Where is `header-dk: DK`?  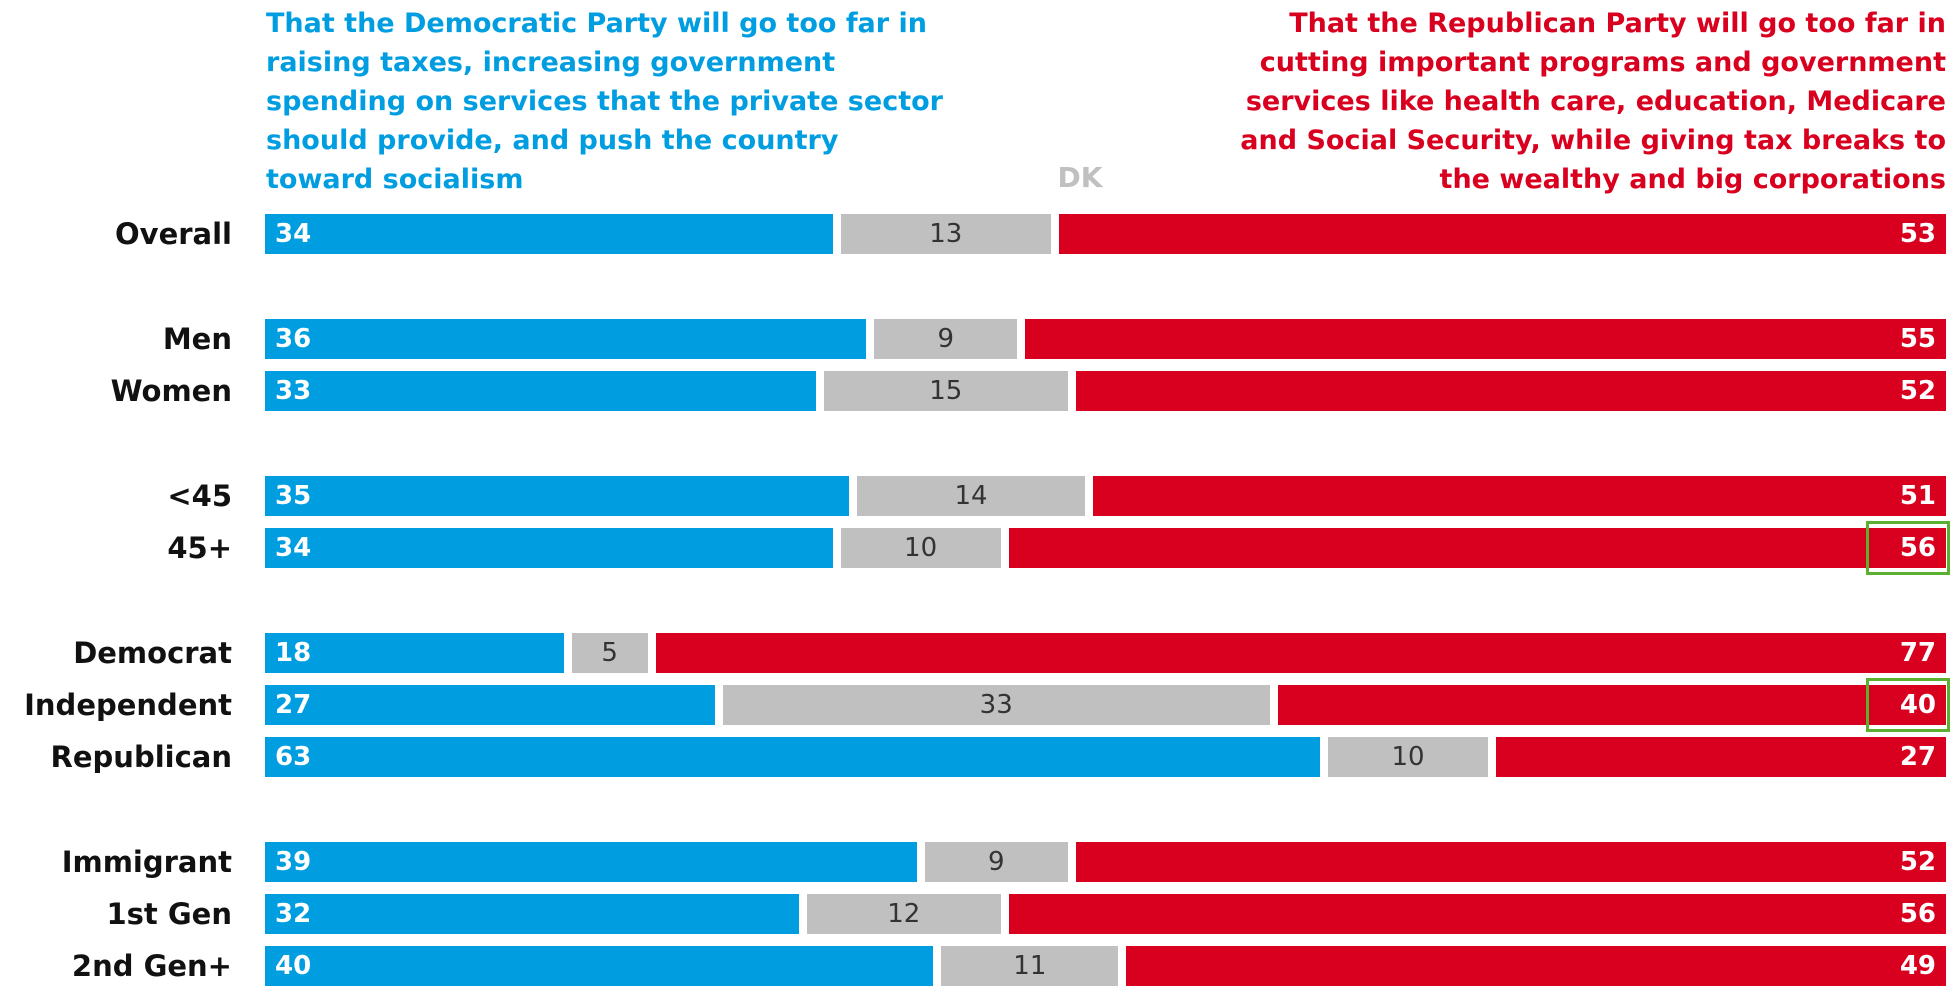 header-dk: DK is located at coordinates (1080, 177).